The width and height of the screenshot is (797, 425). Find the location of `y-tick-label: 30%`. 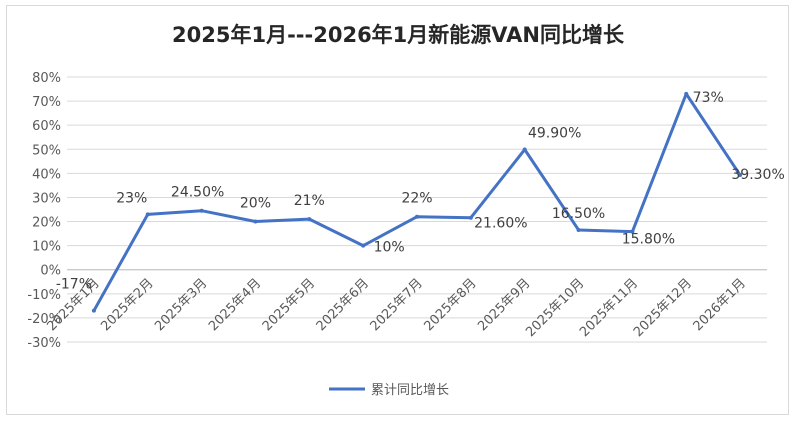

y-tick-label: 30% is located at coordinates (46, 198).